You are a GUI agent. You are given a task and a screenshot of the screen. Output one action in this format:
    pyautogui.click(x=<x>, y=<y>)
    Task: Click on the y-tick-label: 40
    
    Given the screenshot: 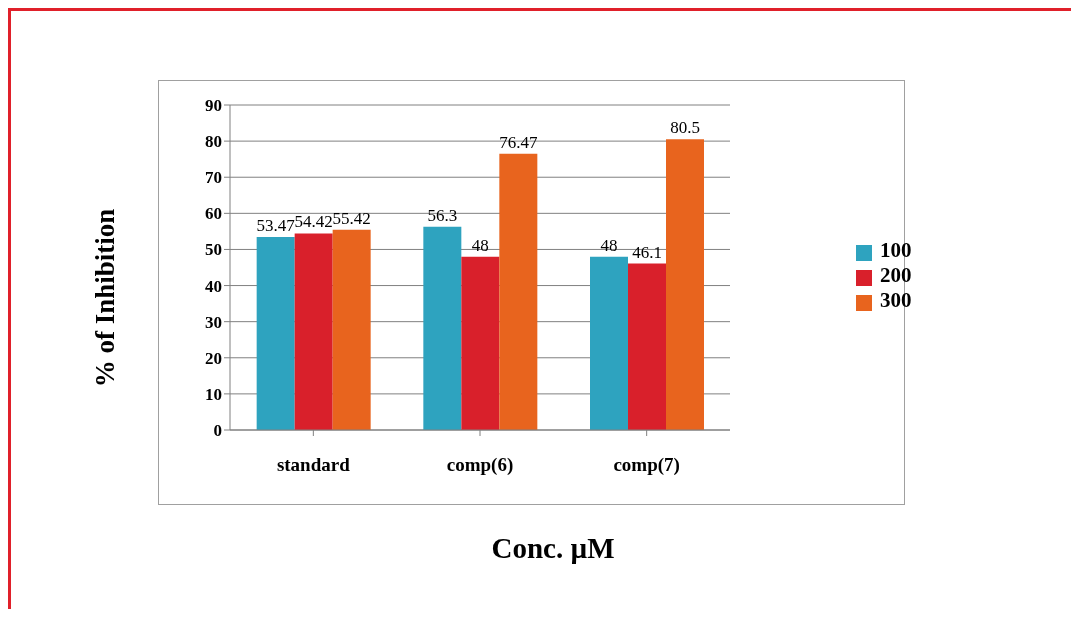 What is the action you would take?
    pyautogui.click(x=213, y=286)
    